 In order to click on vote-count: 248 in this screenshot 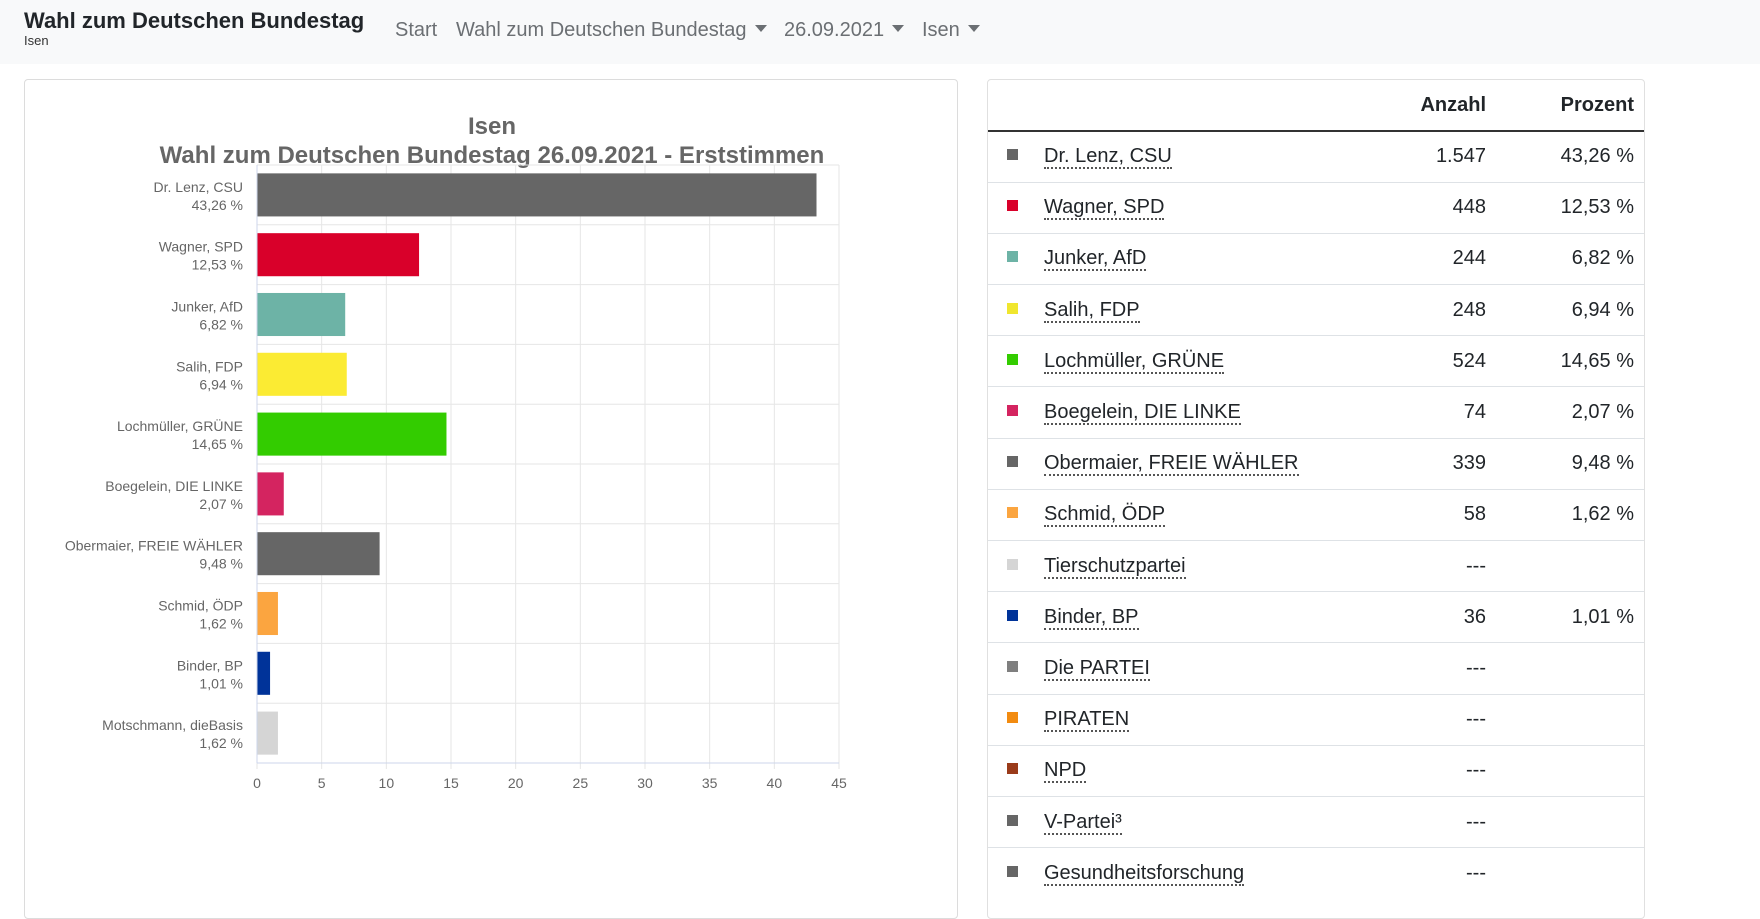, I will do `click(1444, 310)`.